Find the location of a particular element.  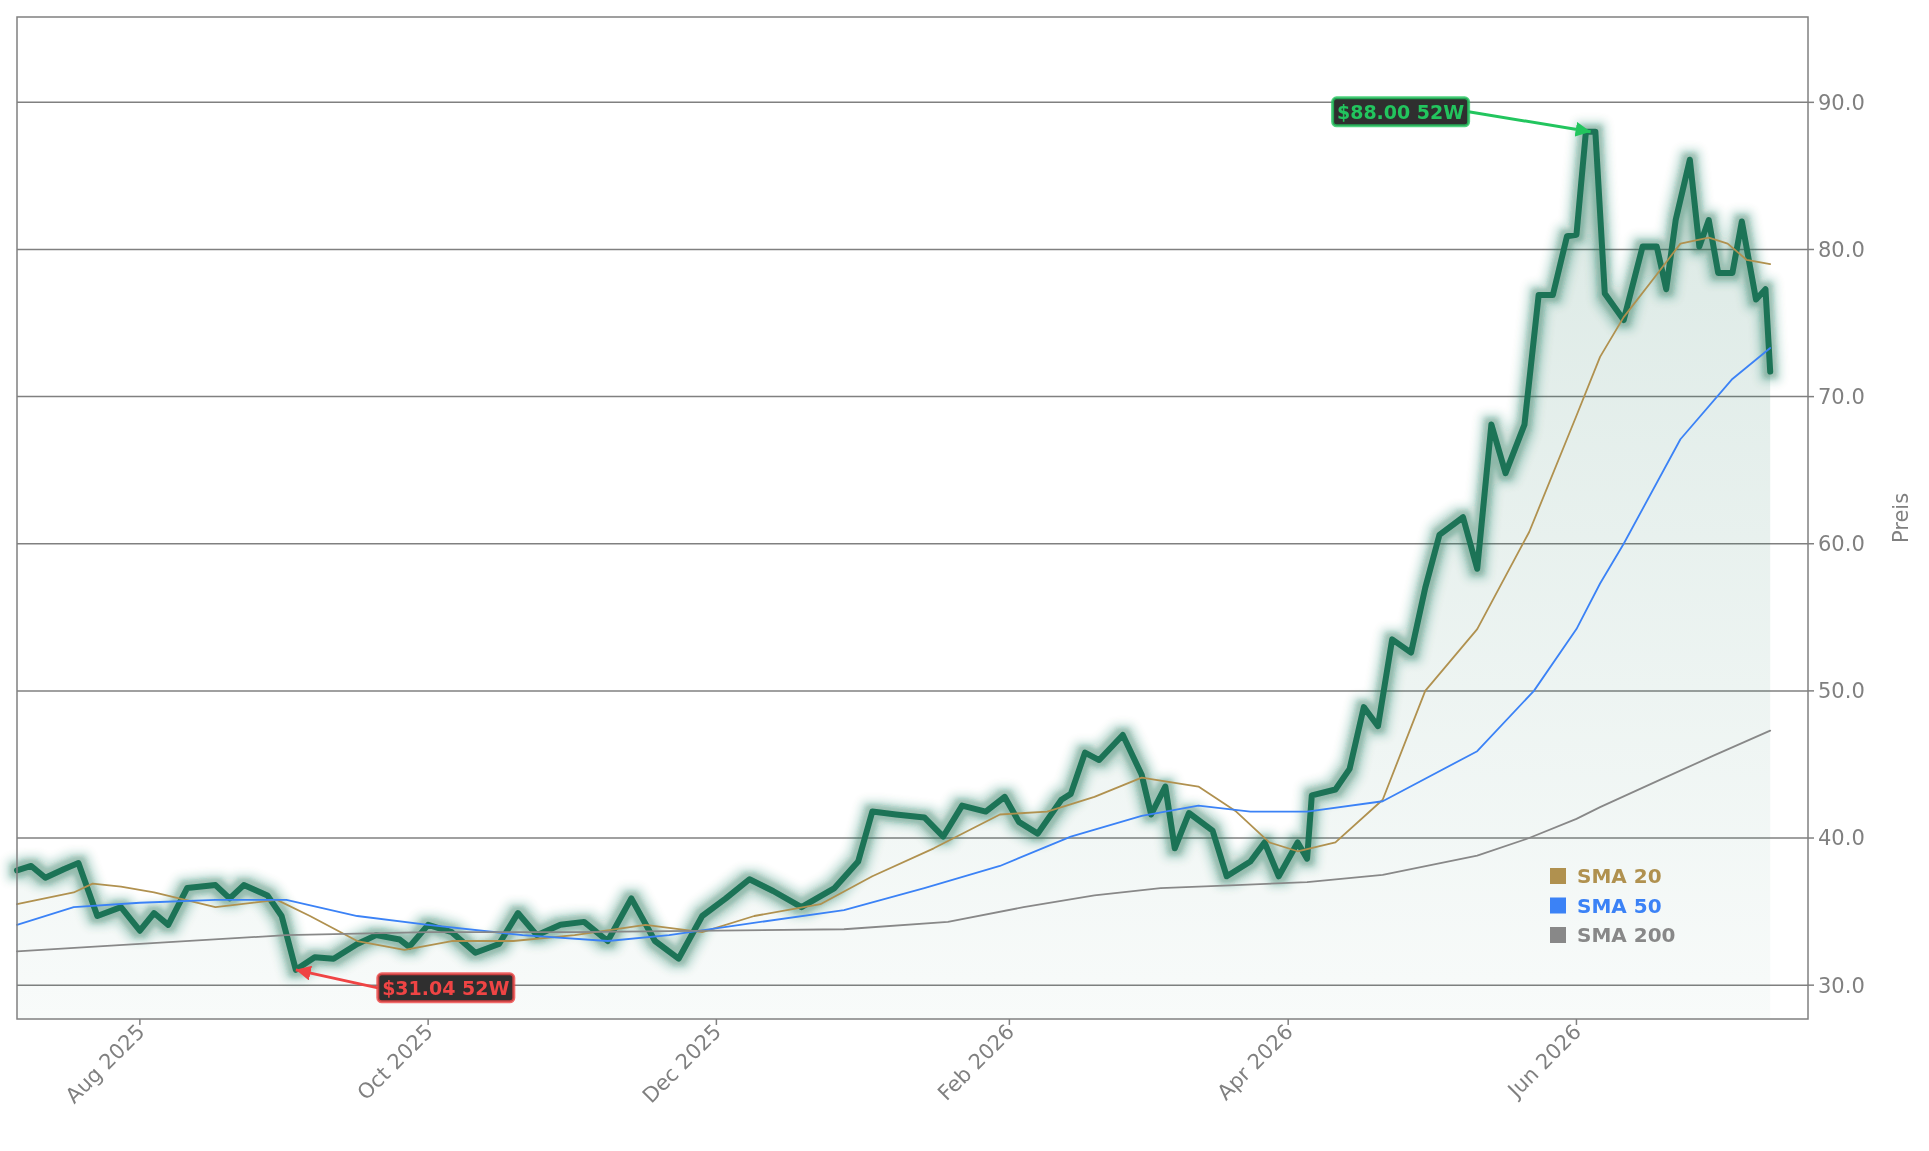

y-axis-title: Preis is located at coordinates (1901, 518).